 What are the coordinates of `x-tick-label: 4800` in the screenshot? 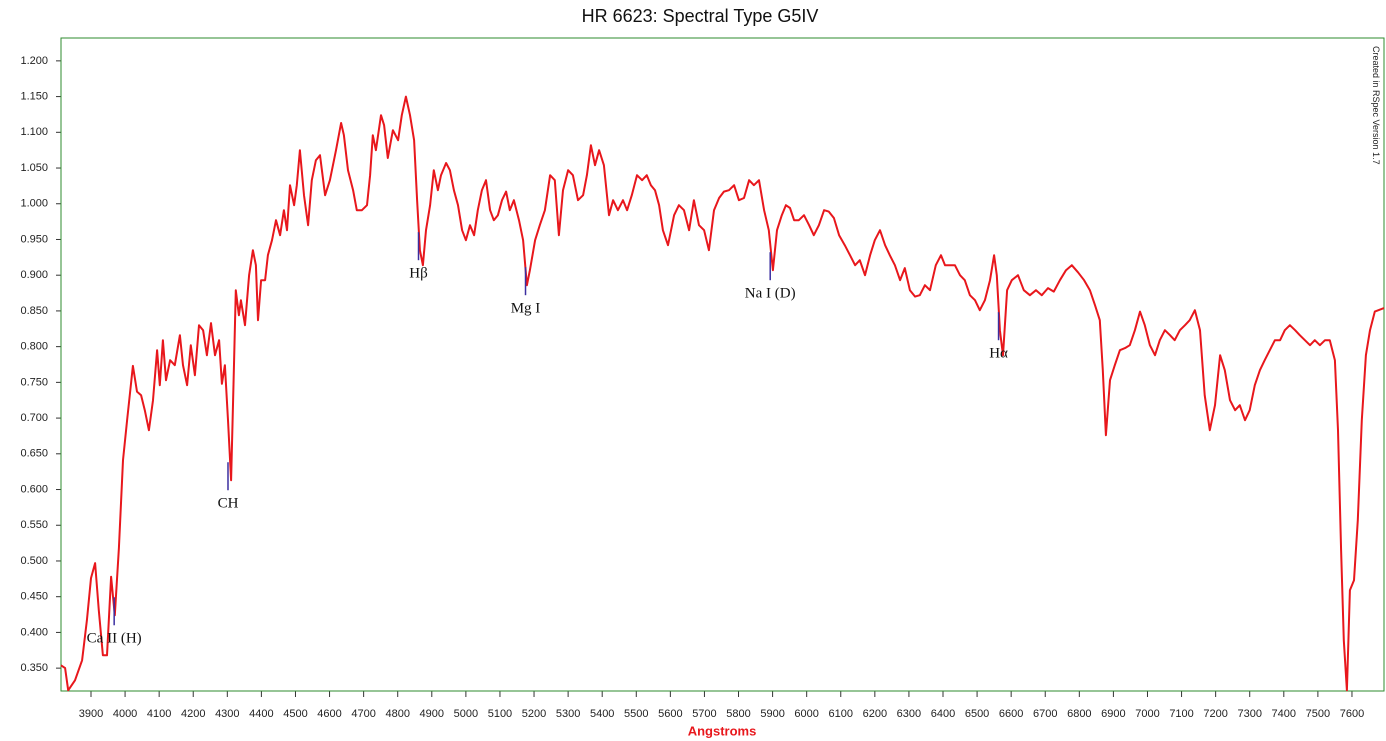 It's located at (397, 714).